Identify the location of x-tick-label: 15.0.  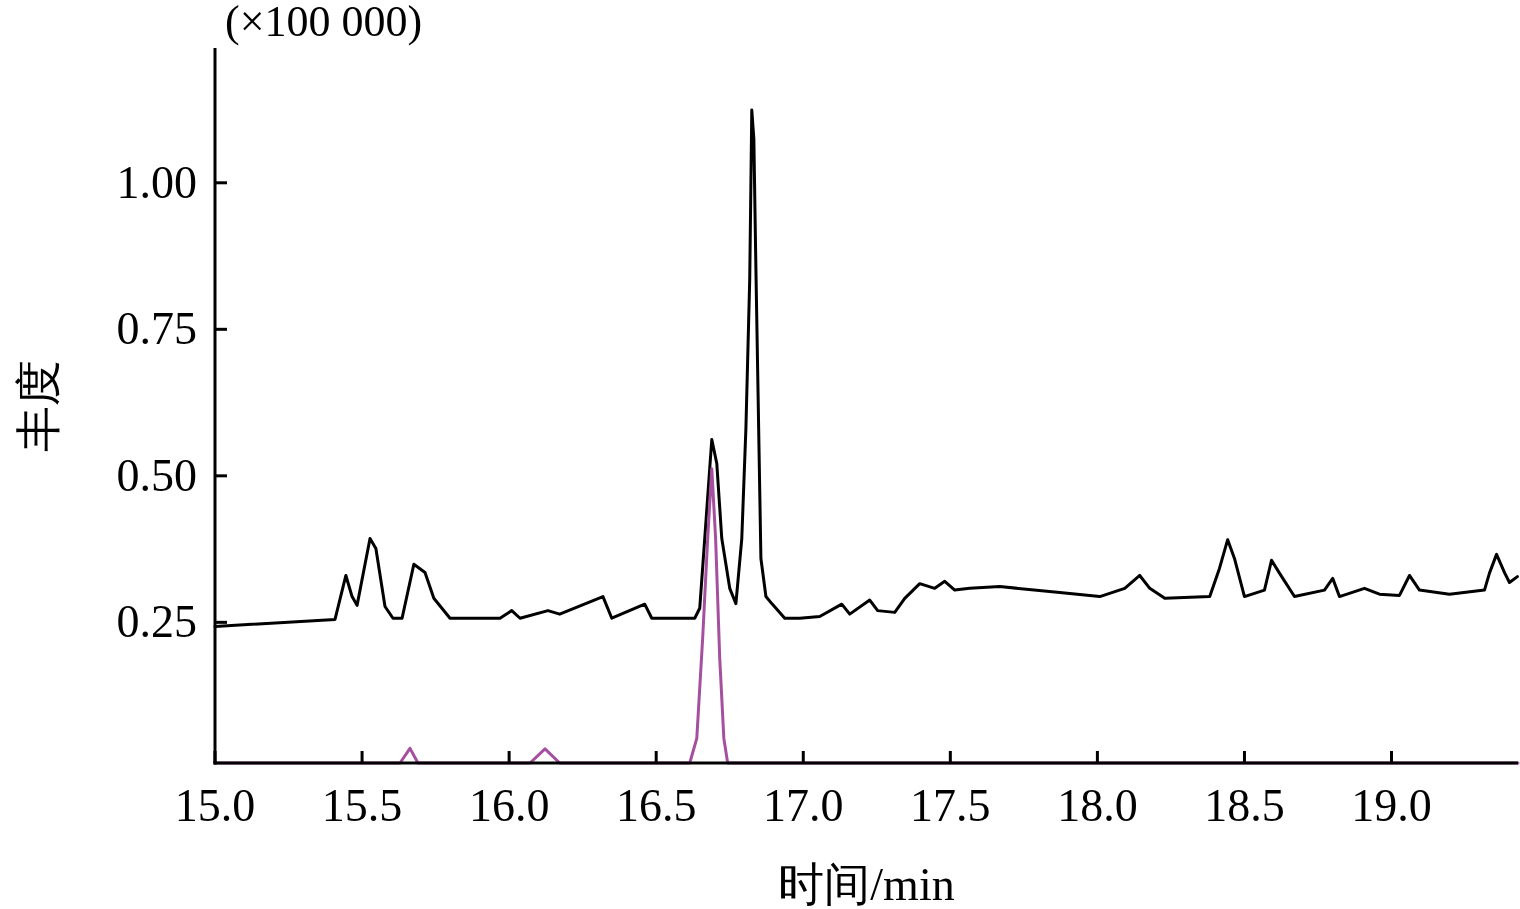
(215, 805).